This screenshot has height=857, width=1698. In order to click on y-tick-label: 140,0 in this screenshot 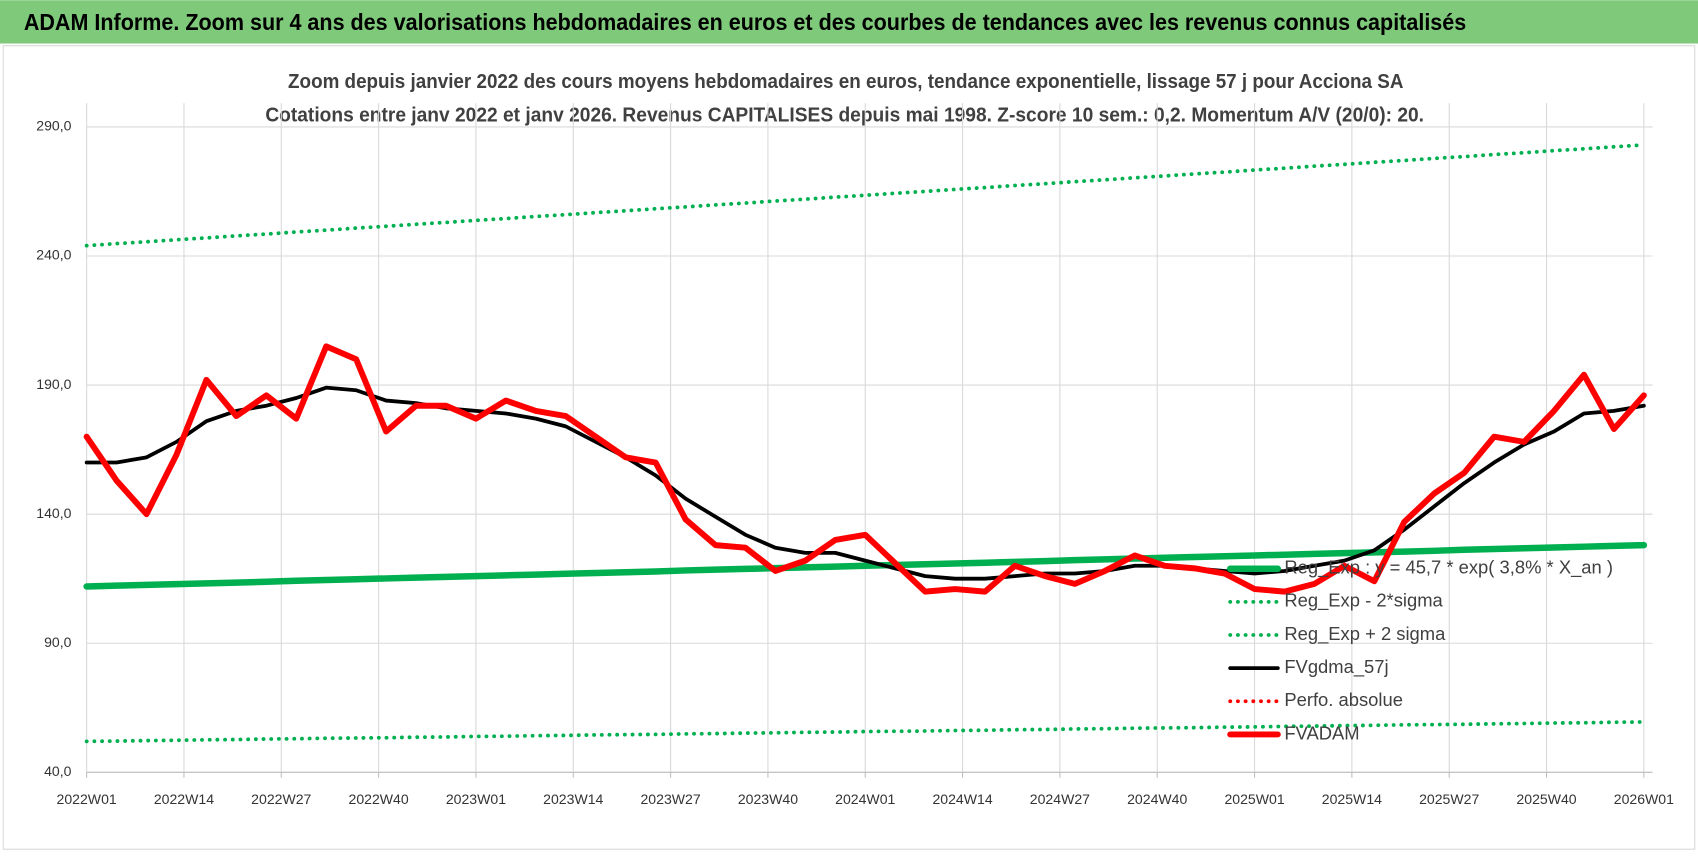, I will do `click(53, 513)`.